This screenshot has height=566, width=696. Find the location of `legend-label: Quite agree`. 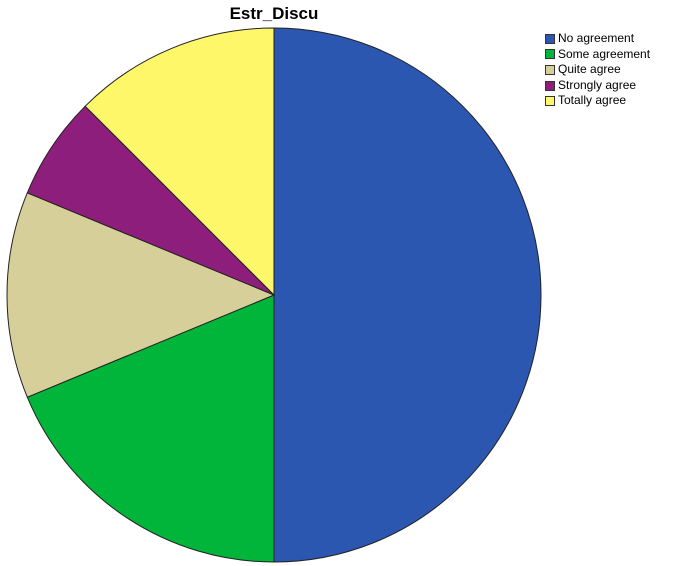

legend-label: Quite agree is located at coordinates (589, 69).